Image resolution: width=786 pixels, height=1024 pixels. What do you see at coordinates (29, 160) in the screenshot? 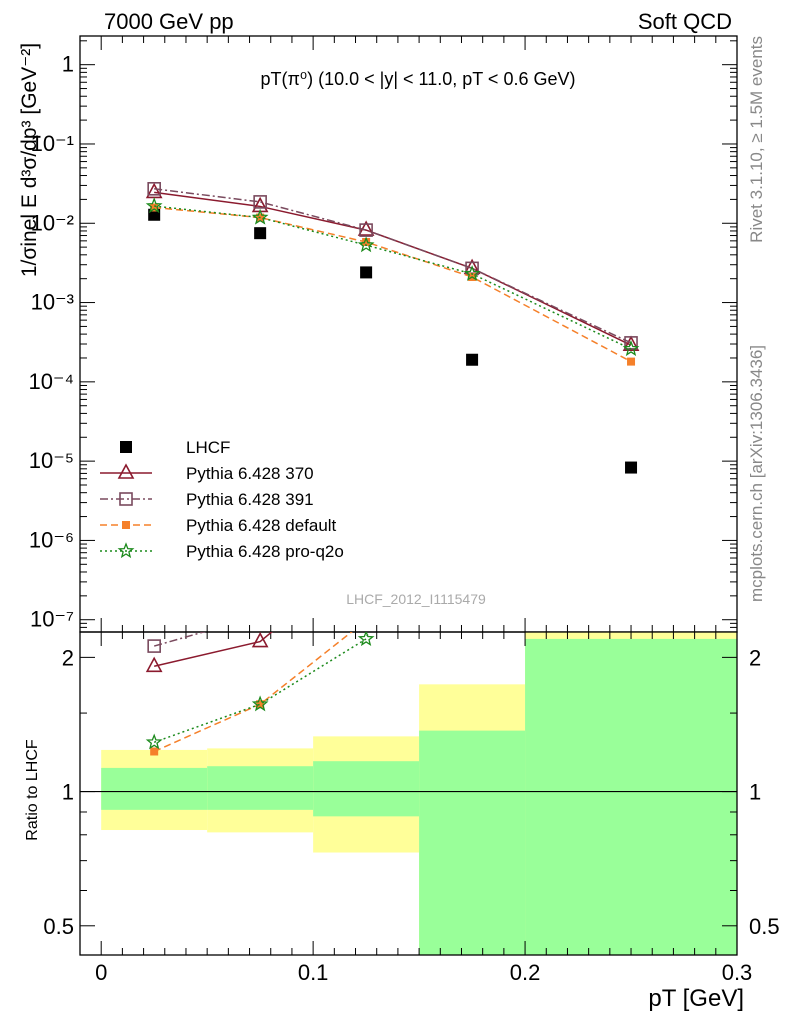
I see `y-axis-title: 1/σinel E d³σ/dp³ [GeV⁻²]` at bounding box center [29, 160].